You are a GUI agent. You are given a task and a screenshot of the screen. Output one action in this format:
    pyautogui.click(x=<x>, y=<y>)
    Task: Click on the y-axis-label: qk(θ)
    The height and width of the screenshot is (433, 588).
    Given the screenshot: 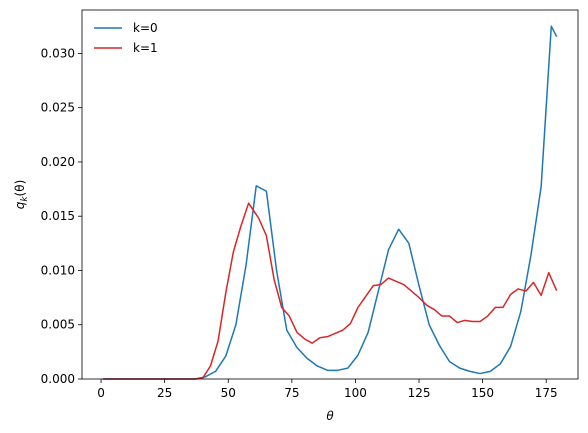 What is the action you would take?
    pyautogui.click(x=21, y=195)
    